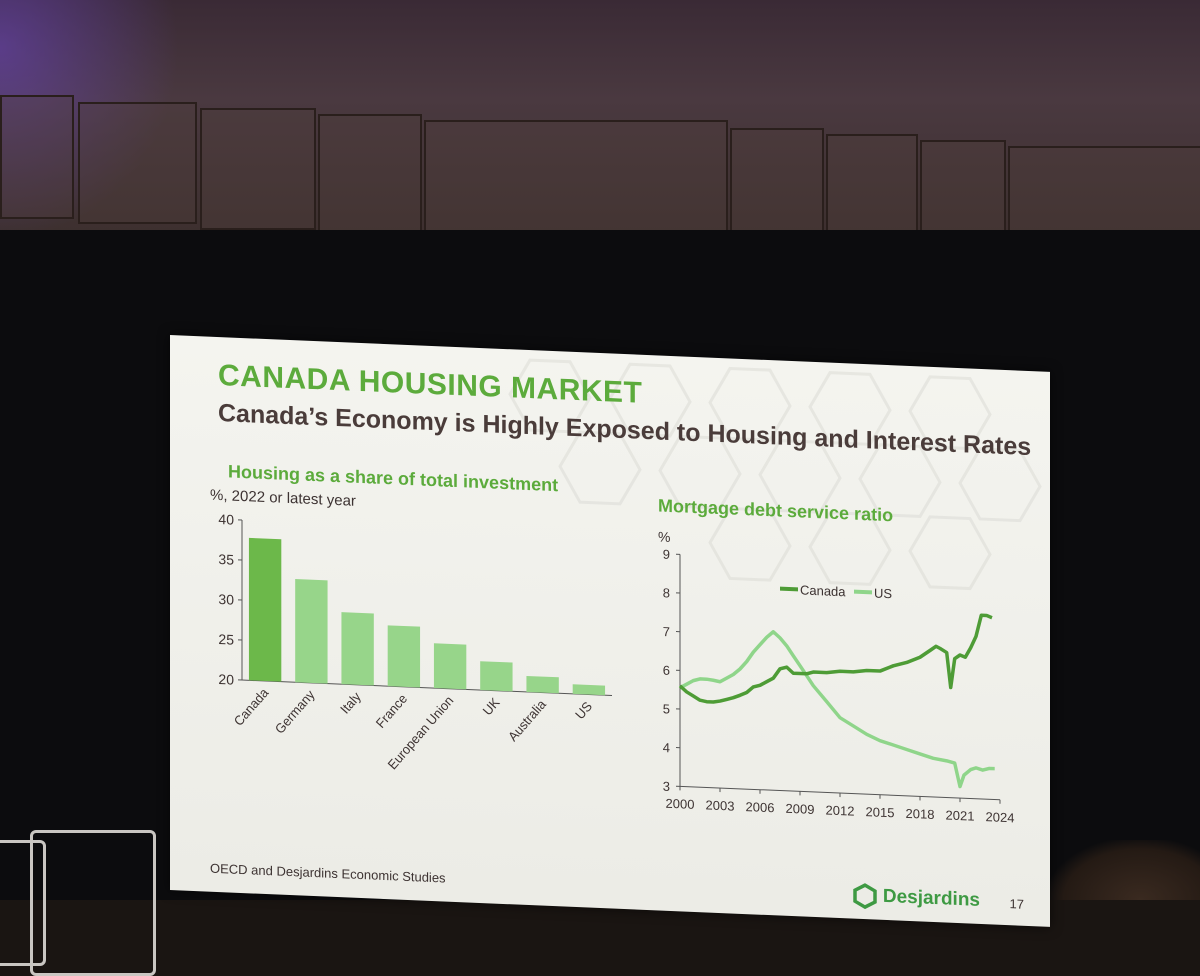  What do you see at coordinates (960, 816) in the screenshot?
I see `line-x-tick-label: 2021` at bounding box center [960, 816].